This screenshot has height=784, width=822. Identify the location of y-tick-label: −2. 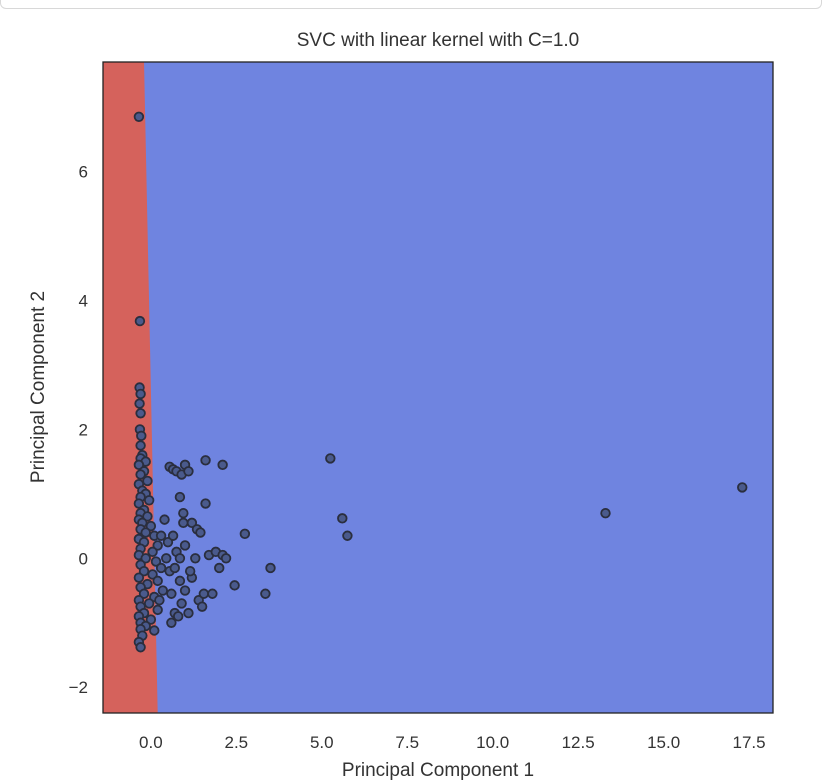
(78, 687).